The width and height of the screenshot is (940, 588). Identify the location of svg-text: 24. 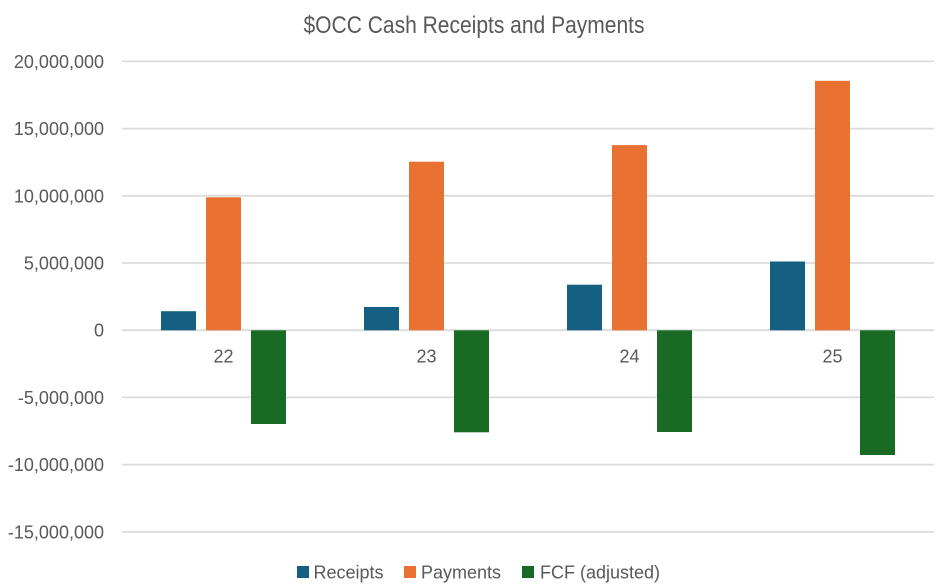
(629, 357).